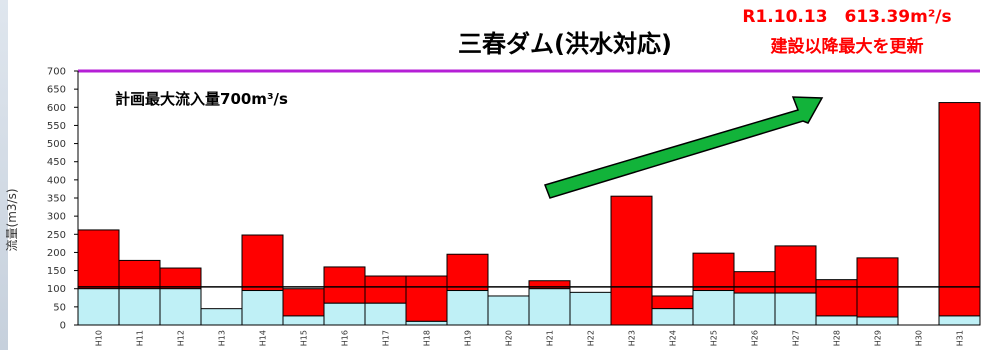 The width and height of the screenshot is (988, 350). What do you see at coordinates (565, 44) in the screenshot?
I see `chart-title: 三春ダム(洪水対応)` at bounding box center [565, 44].